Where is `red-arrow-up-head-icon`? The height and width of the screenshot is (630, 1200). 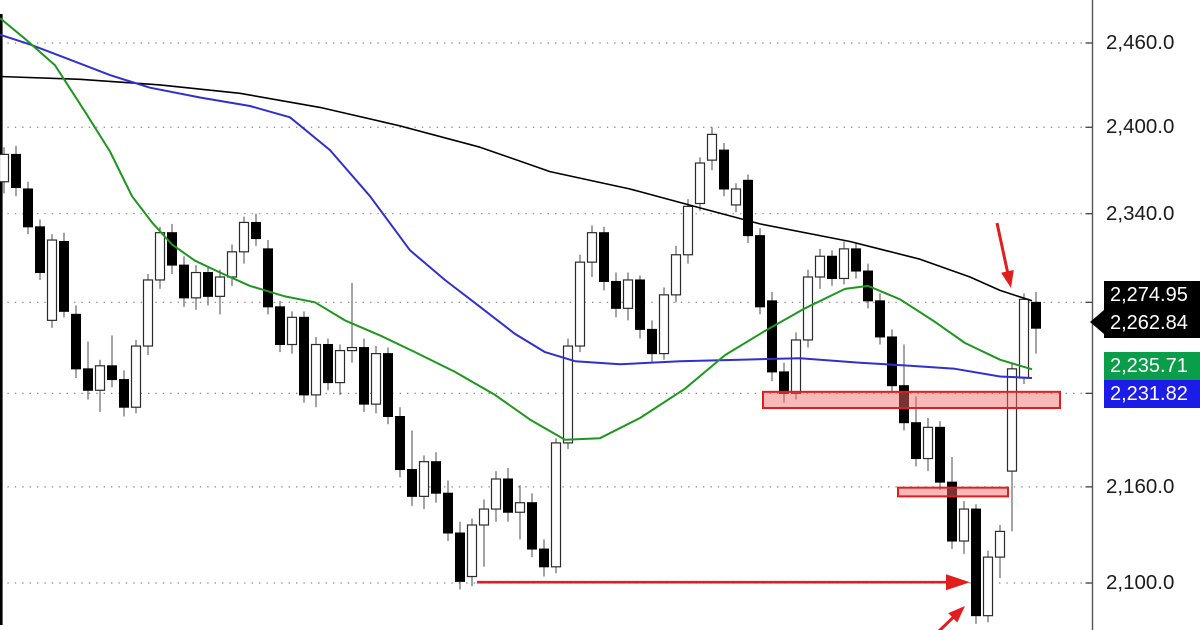
red-arrow-up-head-icon is located at coordinates (956, 614).